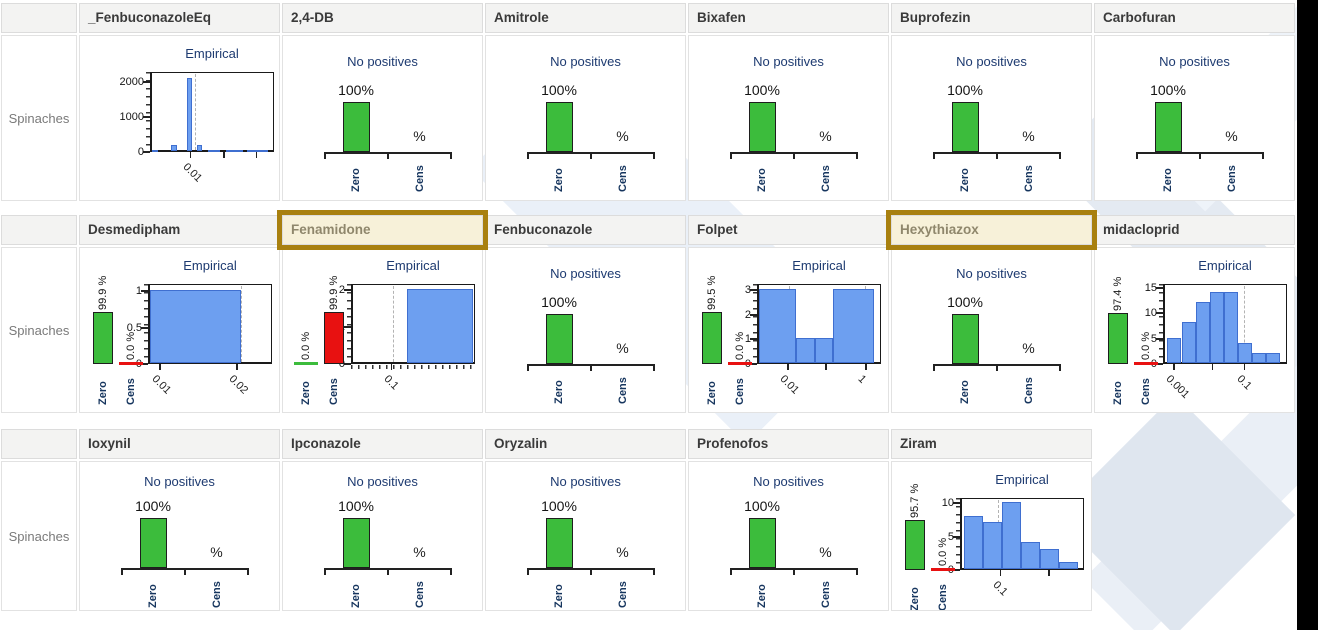  What do you see at coordinates (179, 230) in the screenshot?
I see `column-header-Desmedipham: Desmedipham` at bounding box center [179, 230].